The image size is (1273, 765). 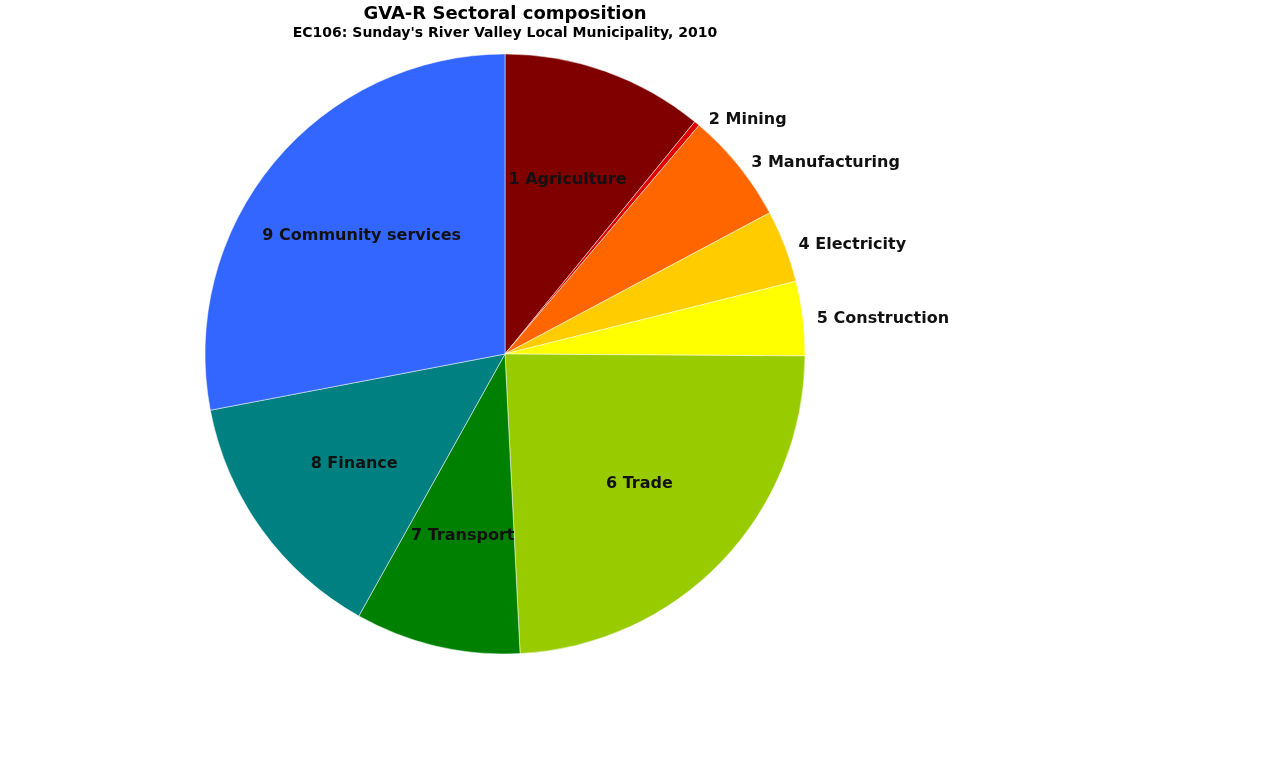 I want to click on chart-subtitle: EC106: Sunday's River Valley Local Municipality, 2010, so click(x=505, y=32).